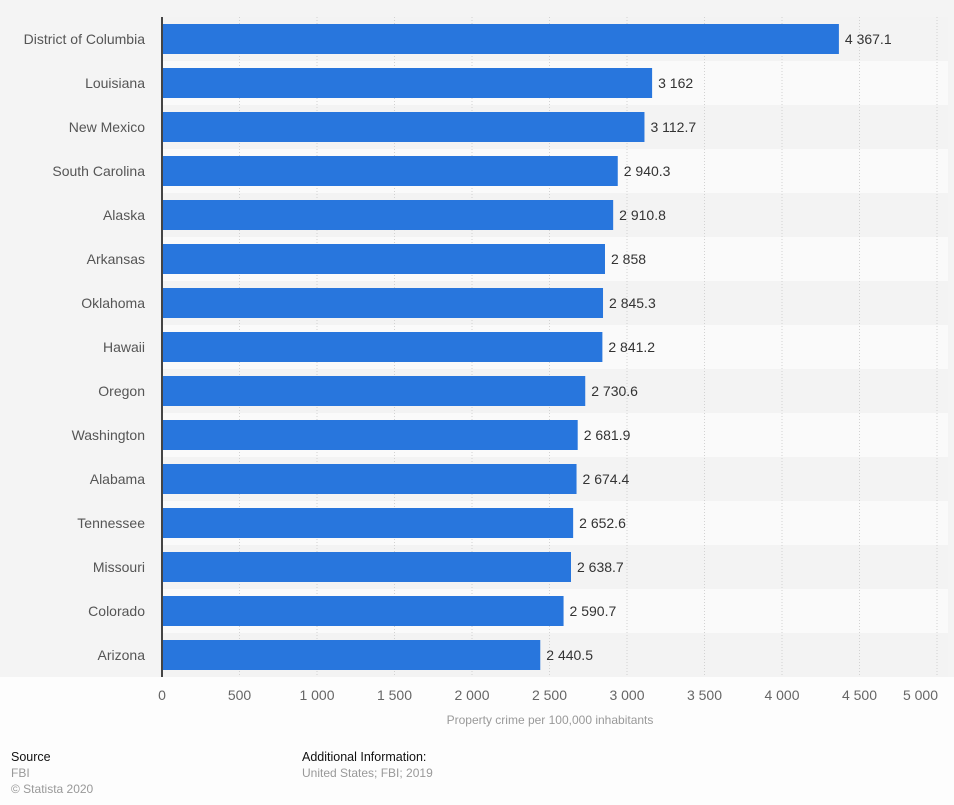 Image resolution: width=954 pixels, height=805 pixels. Describe the element at coordinates (20, 773) in the screenshot. I see `source-name: FBI` at that location.